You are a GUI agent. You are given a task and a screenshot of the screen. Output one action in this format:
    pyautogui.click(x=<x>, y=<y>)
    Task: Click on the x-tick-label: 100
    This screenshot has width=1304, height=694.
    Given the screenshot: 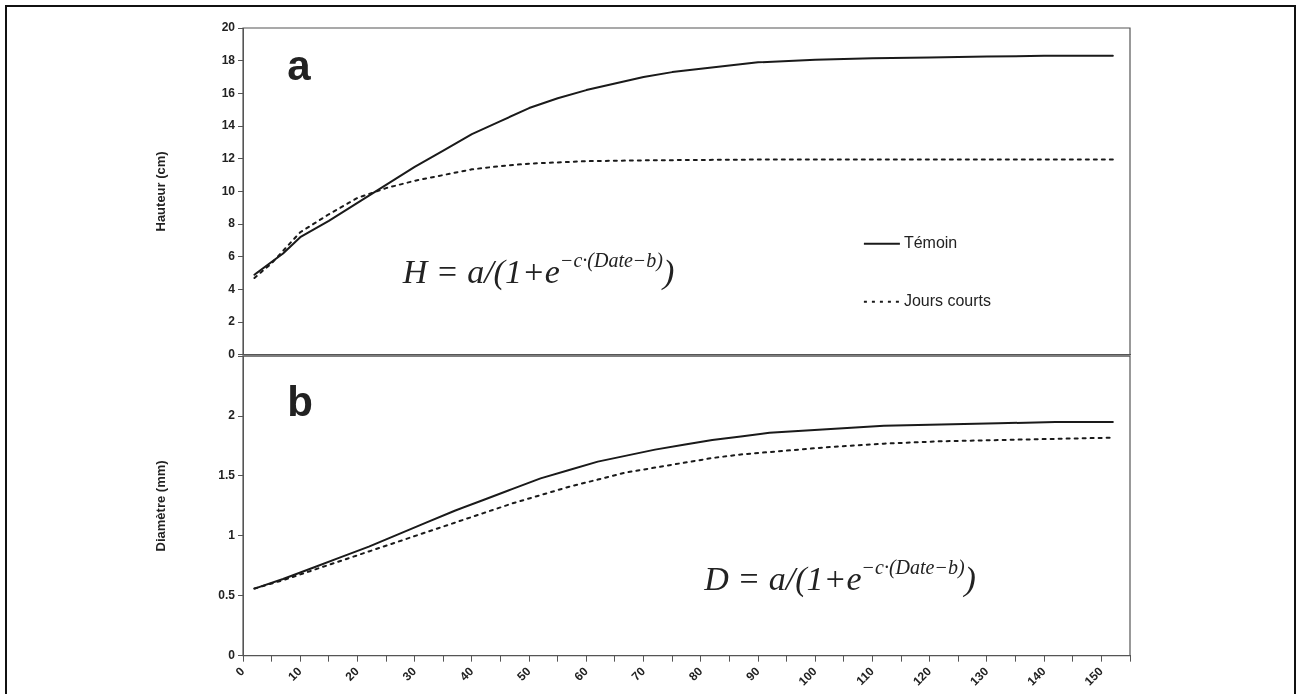 What is the action you would take?
    pyautogui.click(x=807, y=676)
    